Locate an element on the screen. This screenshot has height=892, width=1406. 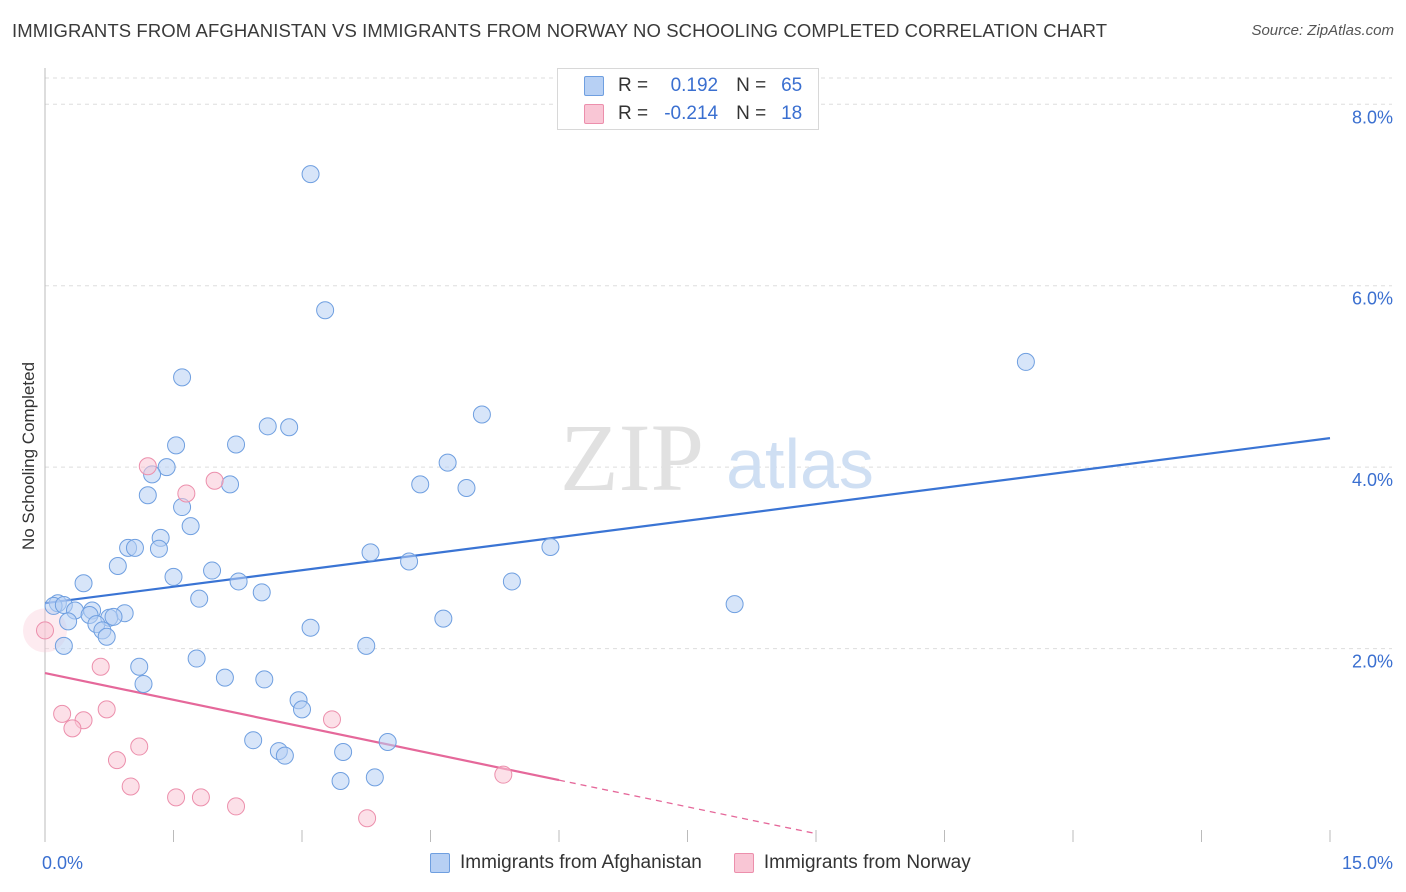
series-legend-swatch-afghanistan is located at coordinates (440, 863).